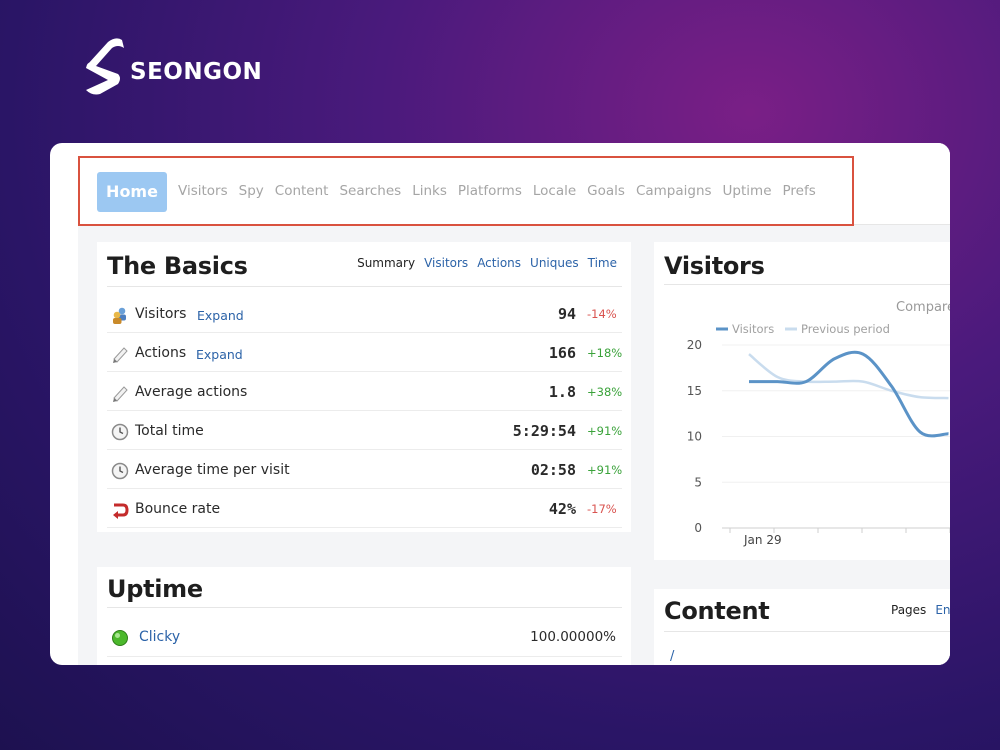  I want to click on y-tick-label: 10, so click(694, 437).